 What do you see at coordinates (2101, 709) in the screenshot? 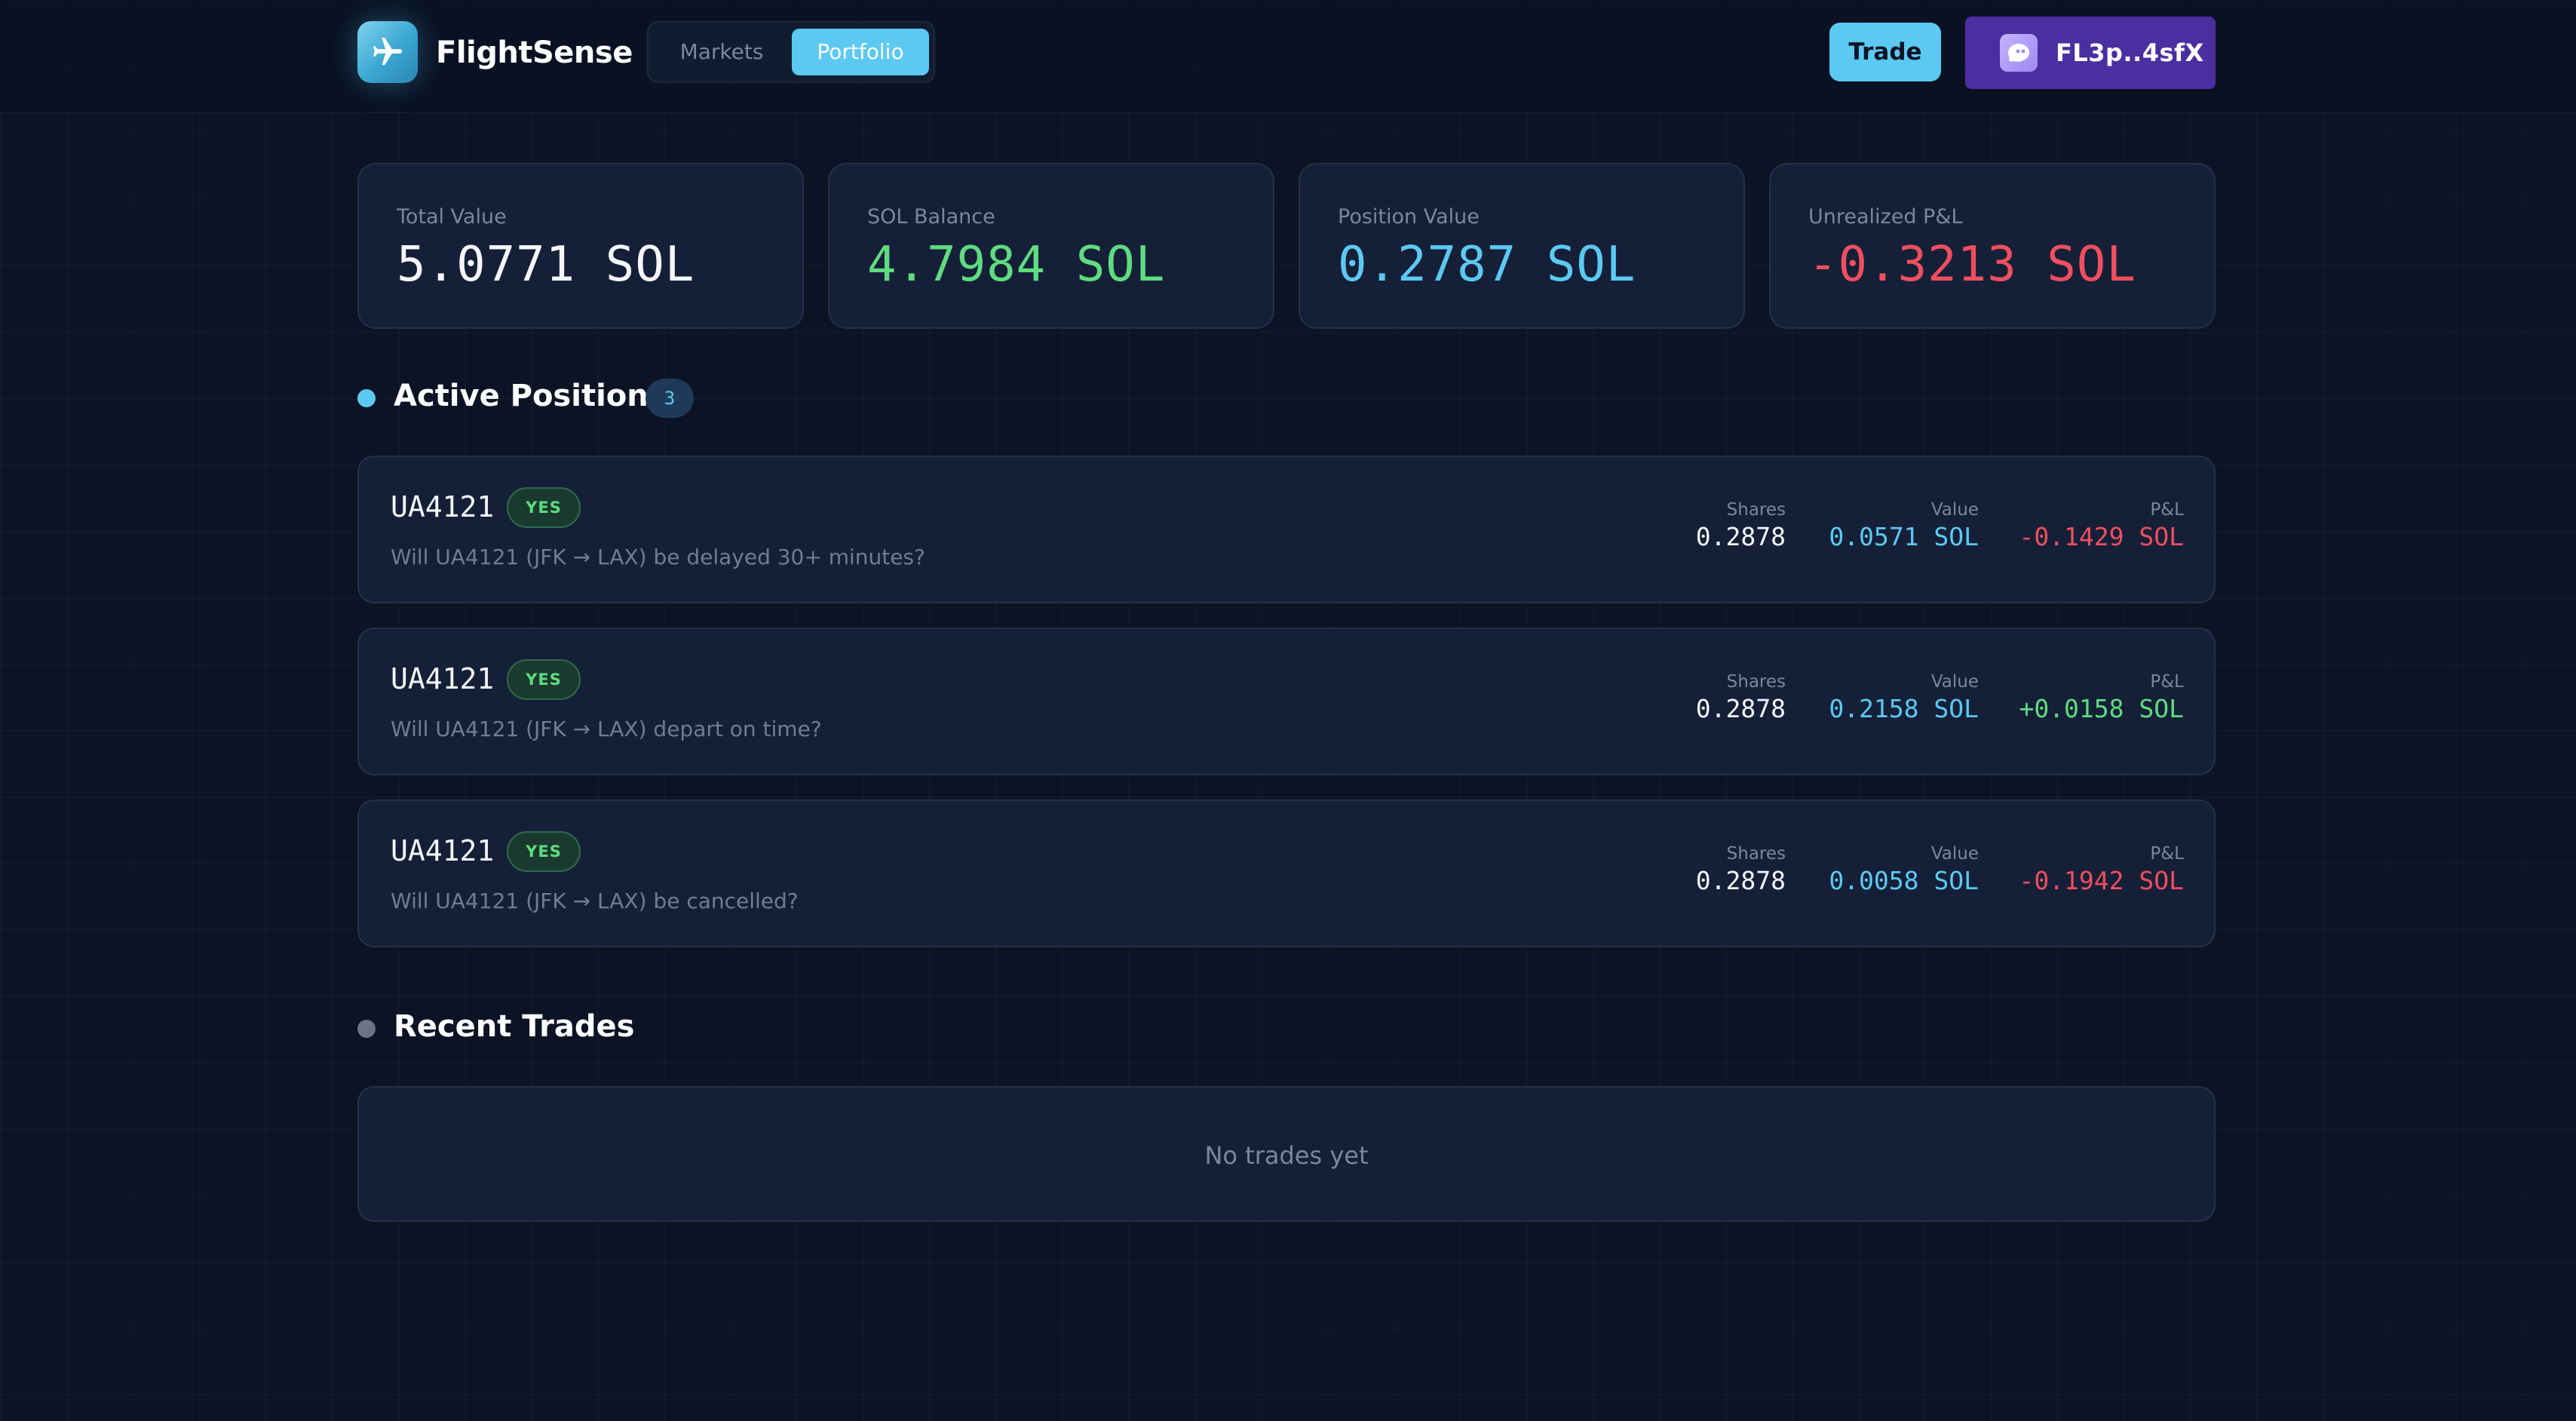
I see `pnl-value: +0.0158 SOL` at bounding box center [2101, 709].